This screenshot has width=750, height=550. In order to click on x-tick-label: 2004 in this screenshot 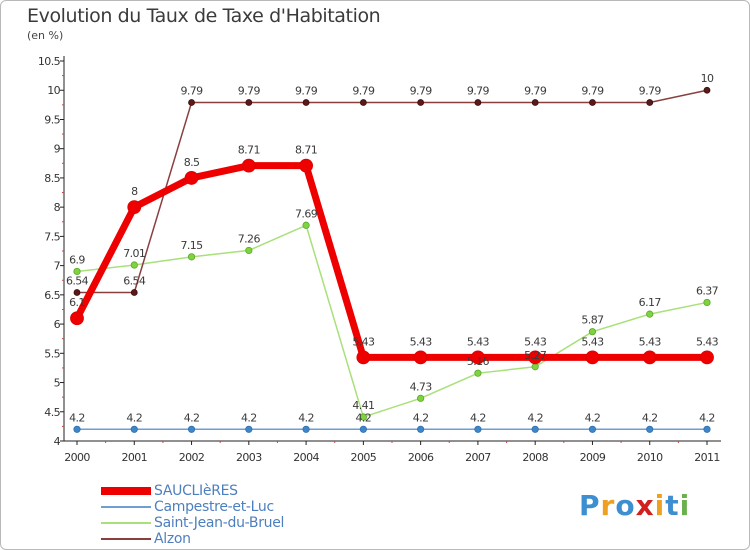, I will do `click(306, 457)`.